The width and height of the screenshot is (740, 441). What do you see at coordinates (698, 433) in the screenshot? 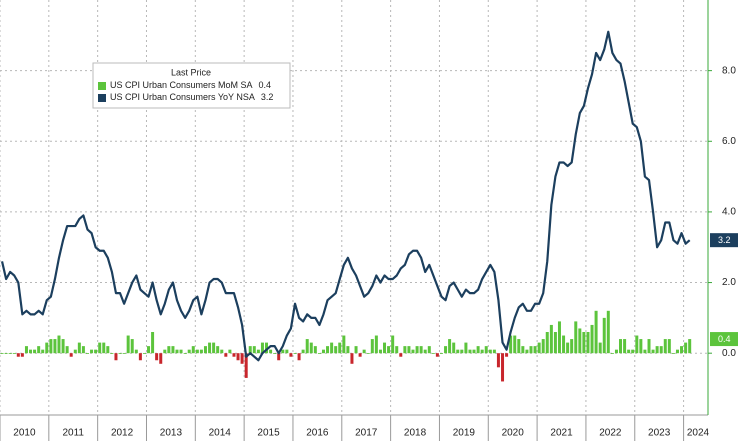
I see `x-tick-label: 2024` at bounding box center [698, 433].